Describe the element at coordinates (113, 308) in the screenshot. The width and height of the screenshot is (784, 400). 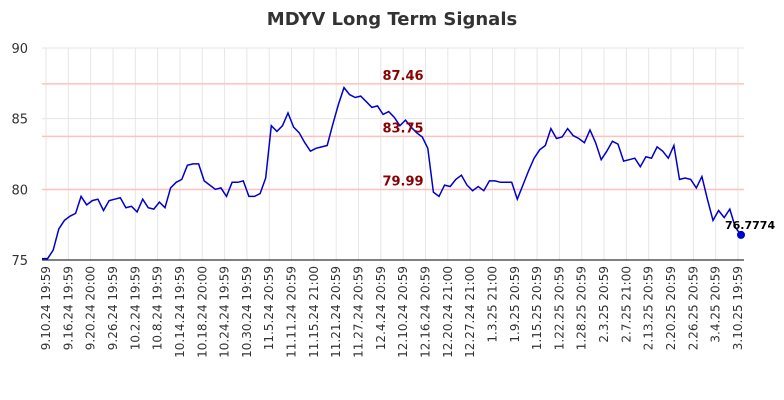
I see `x-tick-label: 9.26.24 19:59` at that location.